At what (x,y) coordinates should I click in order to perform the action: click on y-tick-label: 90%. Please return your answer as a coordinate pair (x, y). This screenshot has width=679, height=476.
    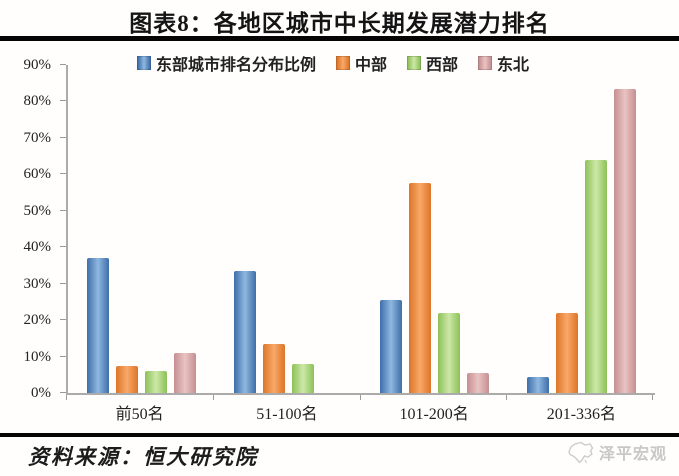
    Looking at the image, I should click on (37, 65).